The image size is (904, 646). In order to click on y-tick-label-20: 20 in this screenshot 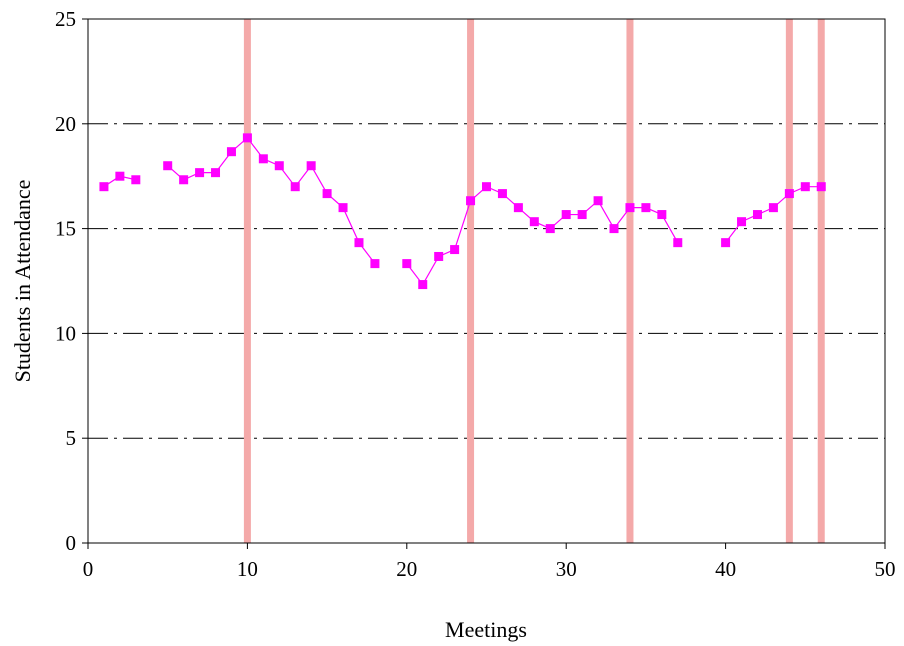, I will do `click(65, 124)`.